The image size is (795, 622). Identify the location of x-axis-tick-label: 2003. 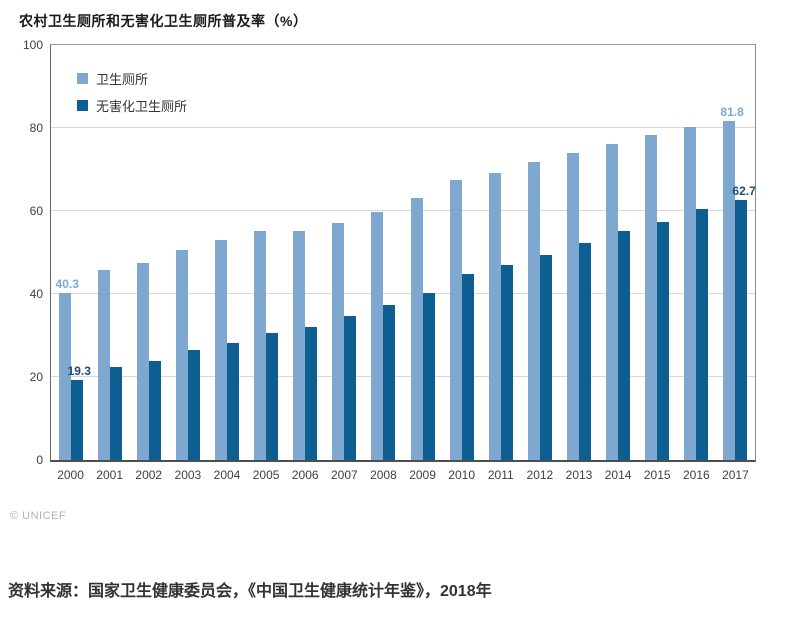
(188, 475).